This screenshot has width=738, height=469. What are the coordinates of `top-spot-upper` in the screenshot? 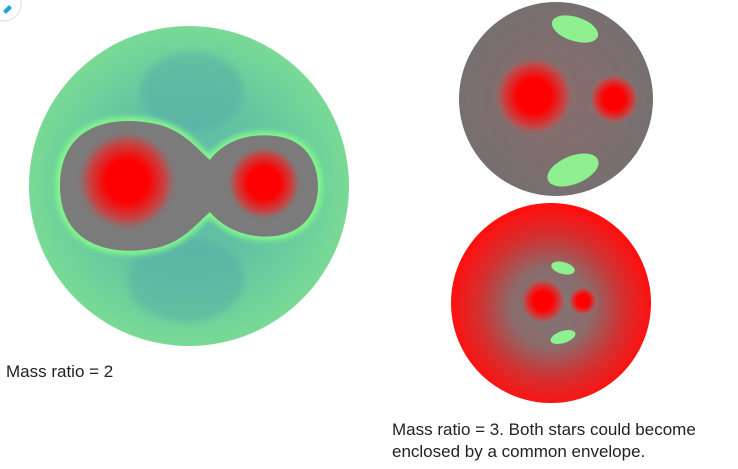 It's located at (575, 29).